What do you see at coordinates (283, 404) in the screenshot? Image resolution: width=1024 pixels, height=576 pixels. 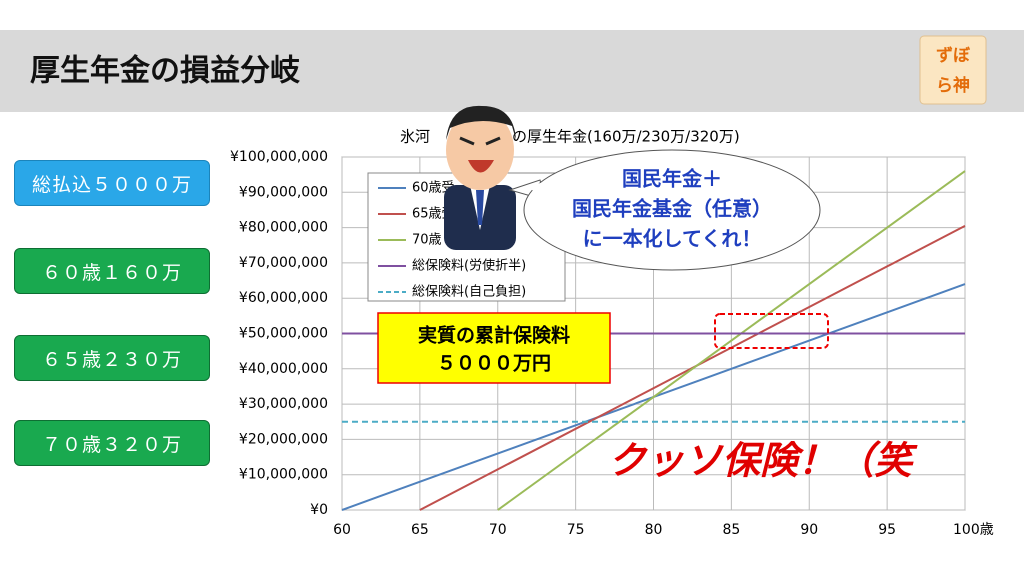 I see `y-tick-label: ¥30,000,000` at bounding box center [283, 404].